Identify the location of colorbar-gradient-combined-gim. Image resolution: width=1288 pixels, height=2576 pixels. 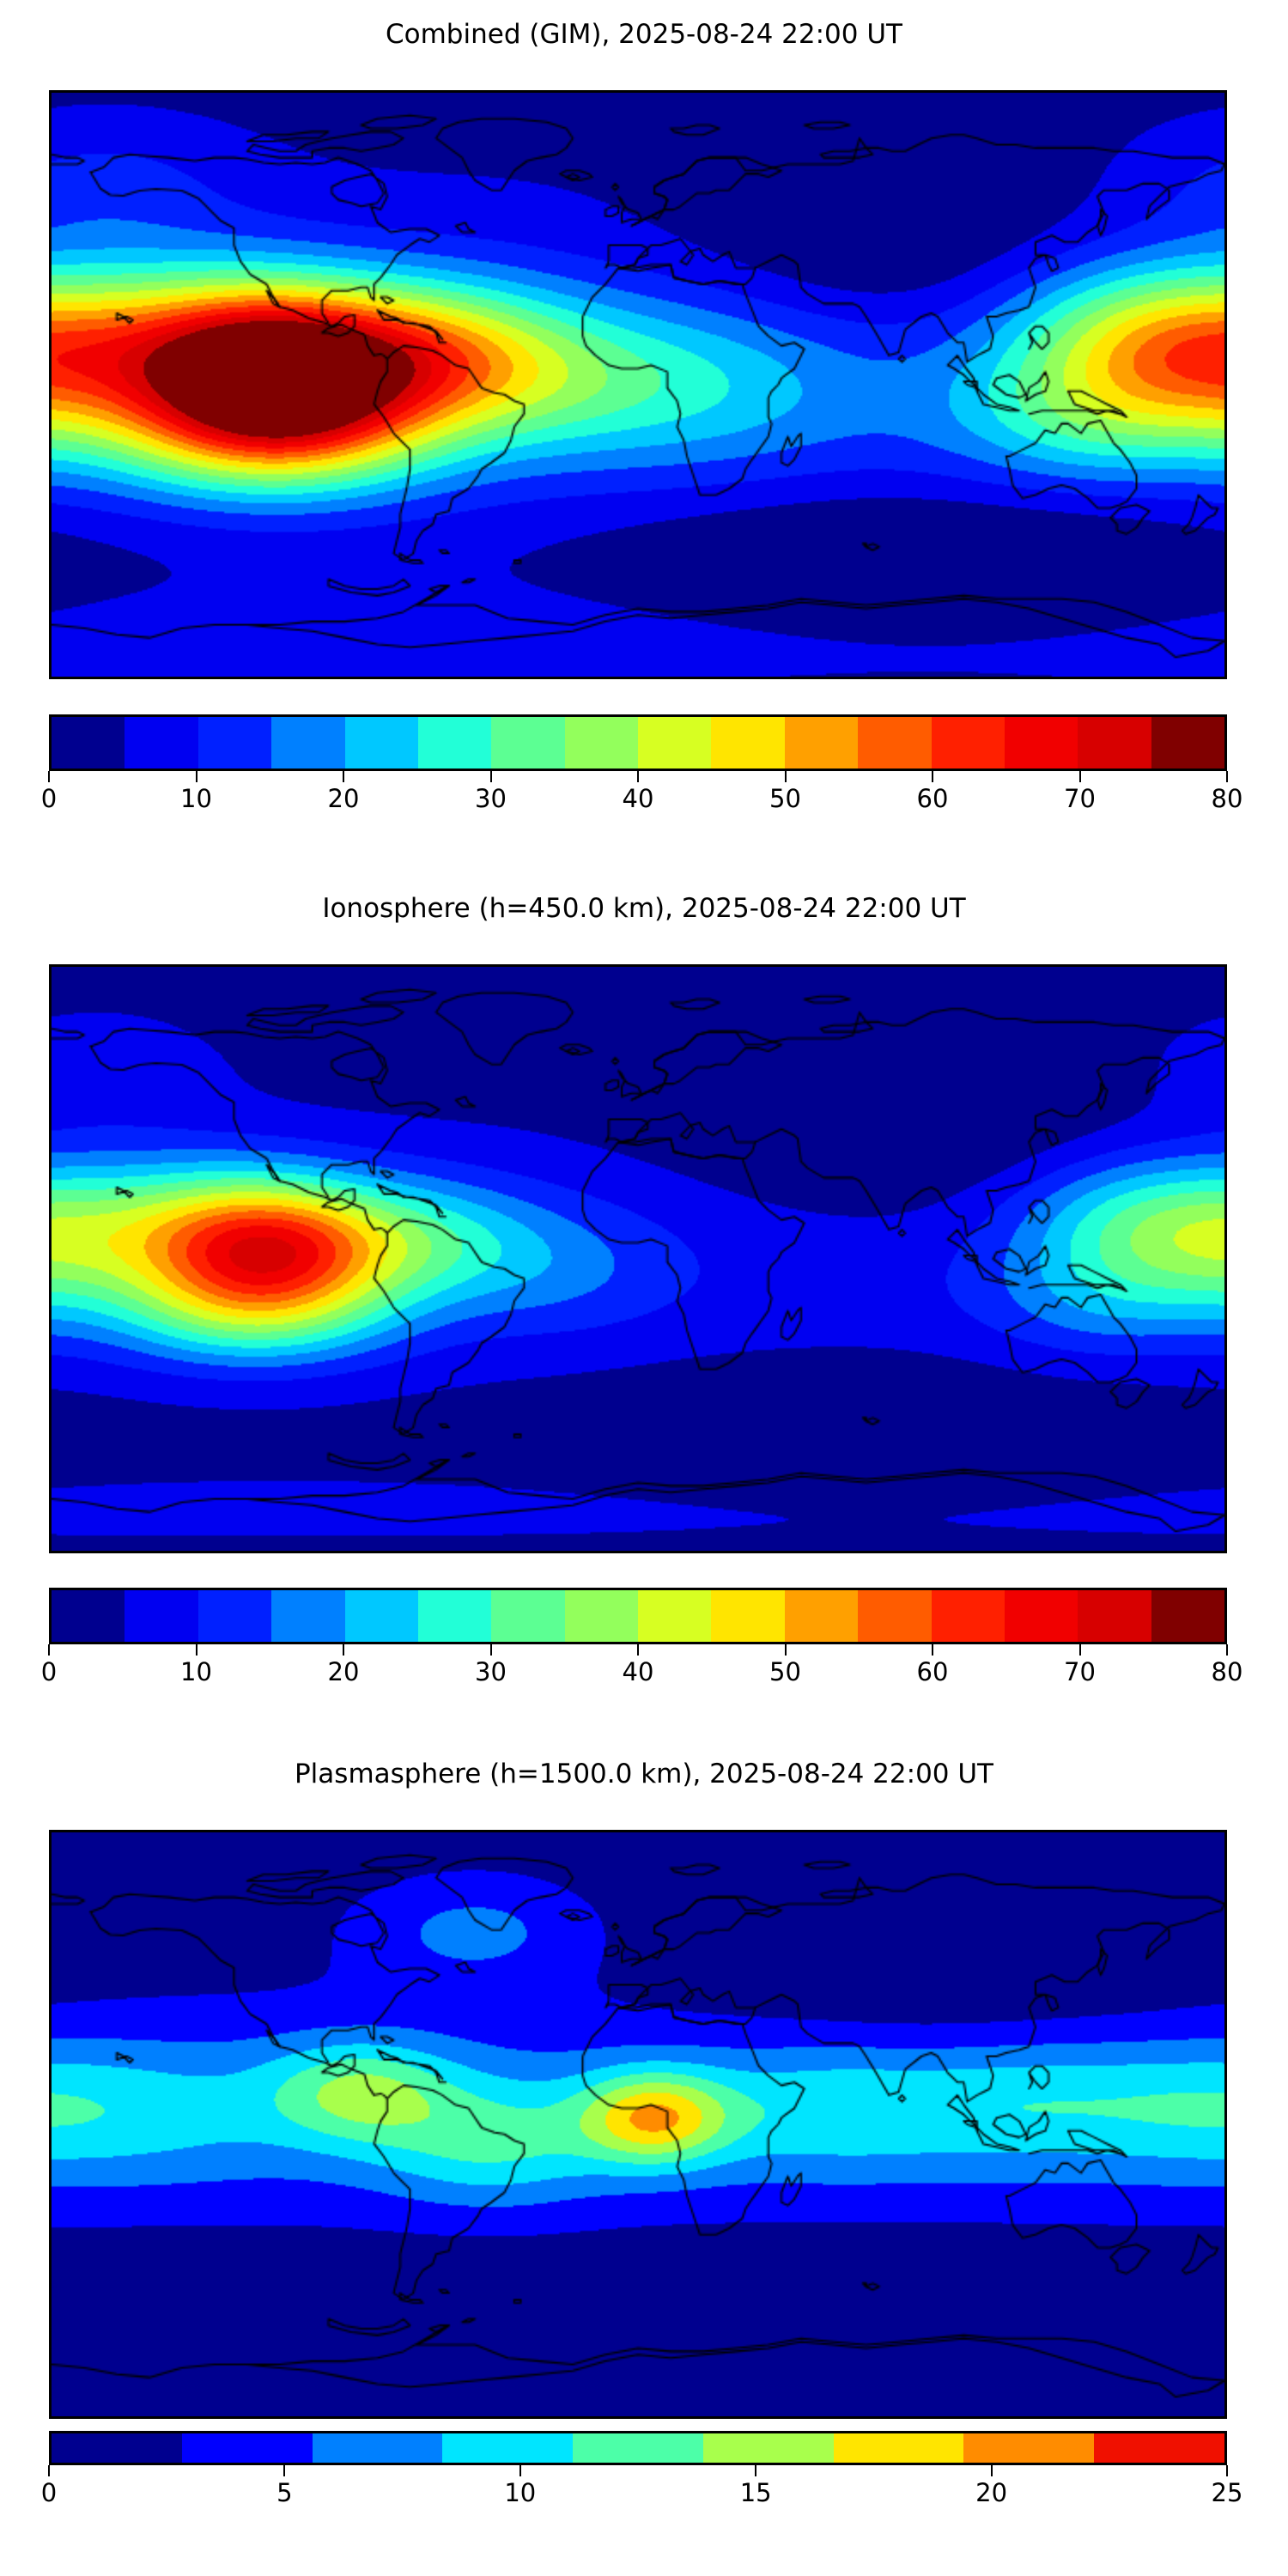
(638, 742).